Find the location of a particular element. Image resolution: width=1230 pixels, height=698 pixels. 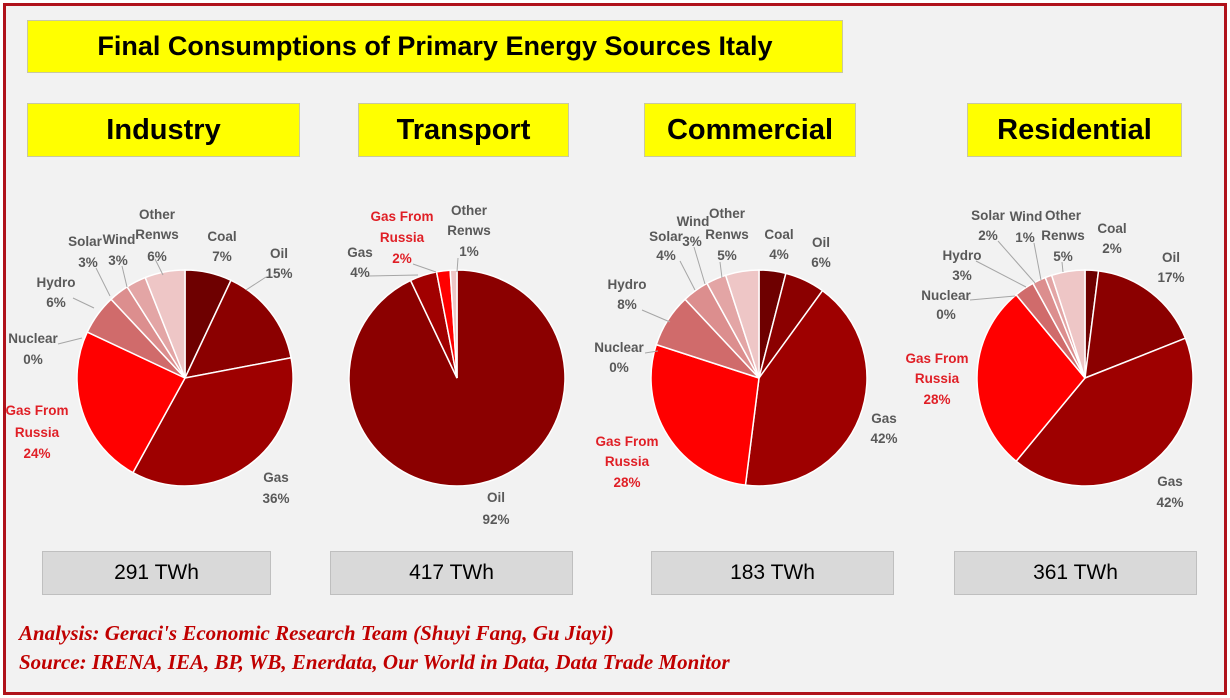

industry-leader-other-renws is located at coordinates (159, 267).